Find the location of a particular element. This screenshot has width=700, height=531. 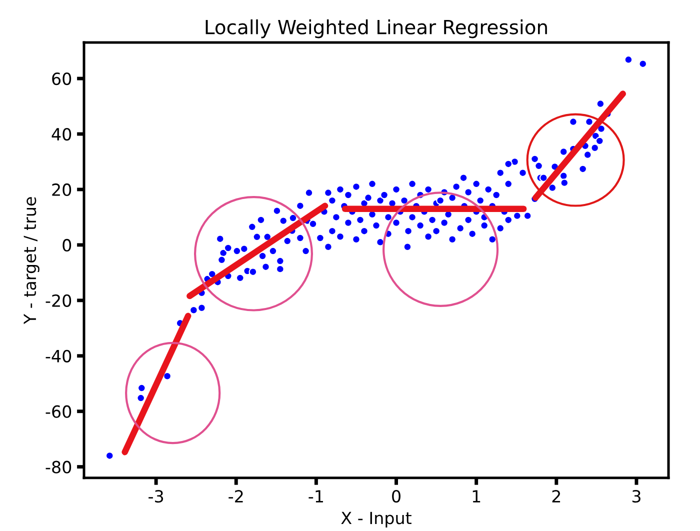

y-tick-label: 20 is located at coordinates (62, 189).